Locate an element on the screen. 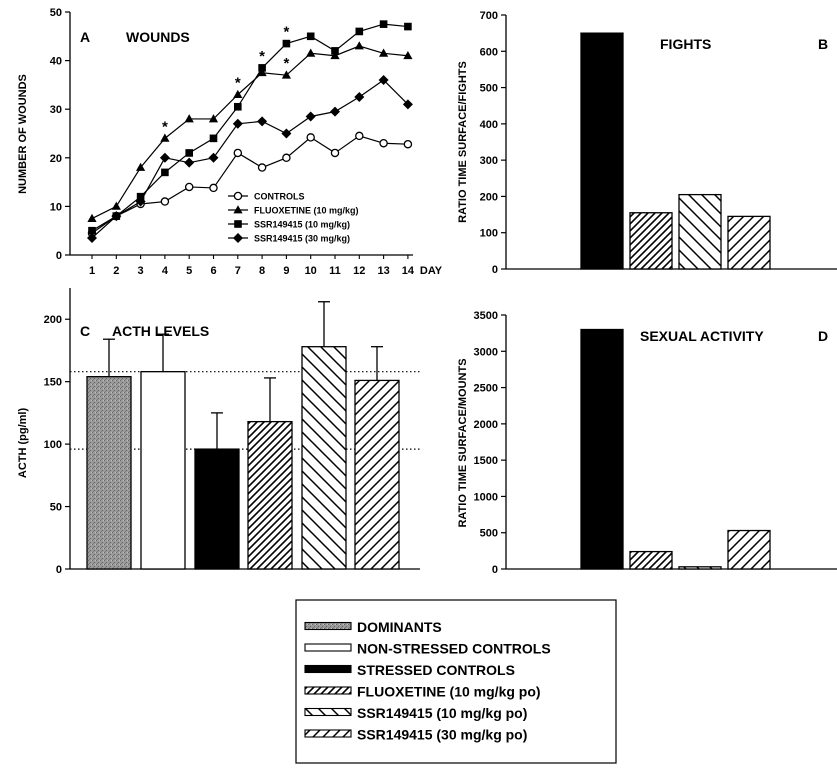 This screenshot has height=768, width=837. x-tick-label: 3 is located at coordinates (141, 271).